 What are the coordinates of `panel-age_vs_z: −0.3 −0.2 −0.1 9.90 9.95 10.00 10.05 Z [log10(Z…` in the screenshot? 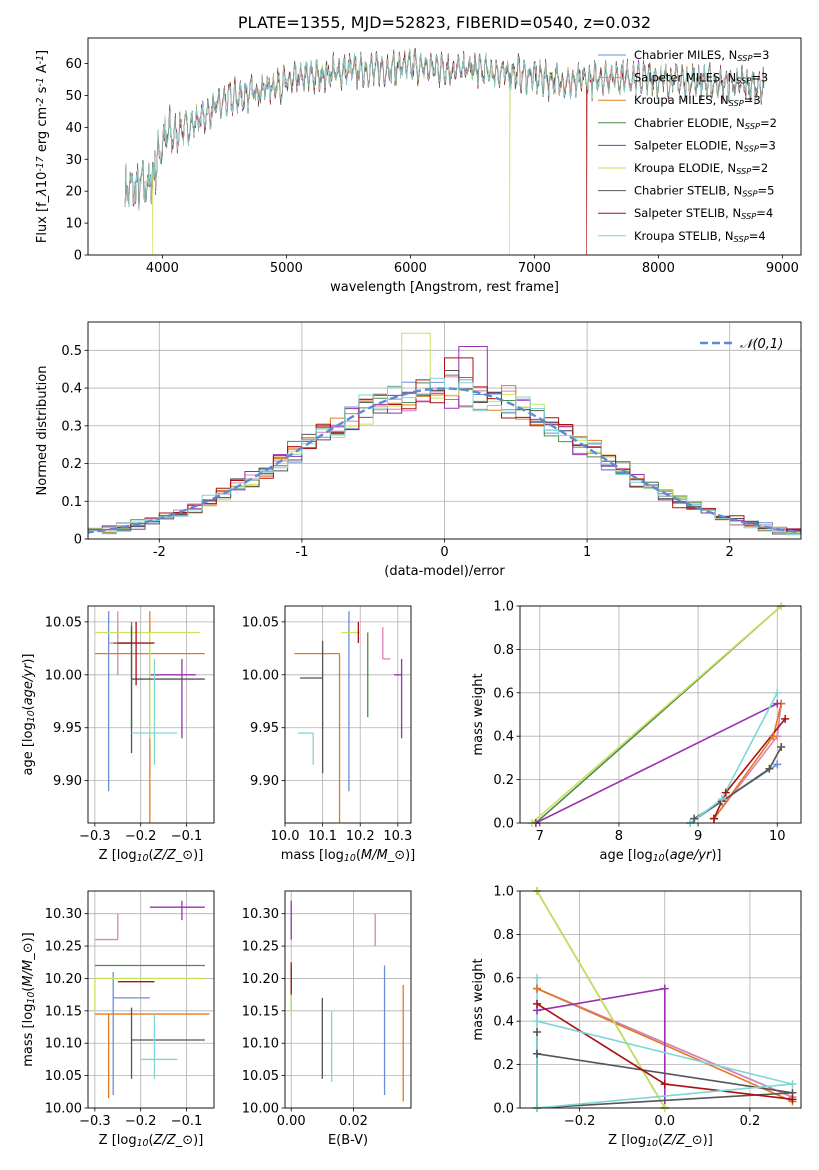 It's located at (118, 734).